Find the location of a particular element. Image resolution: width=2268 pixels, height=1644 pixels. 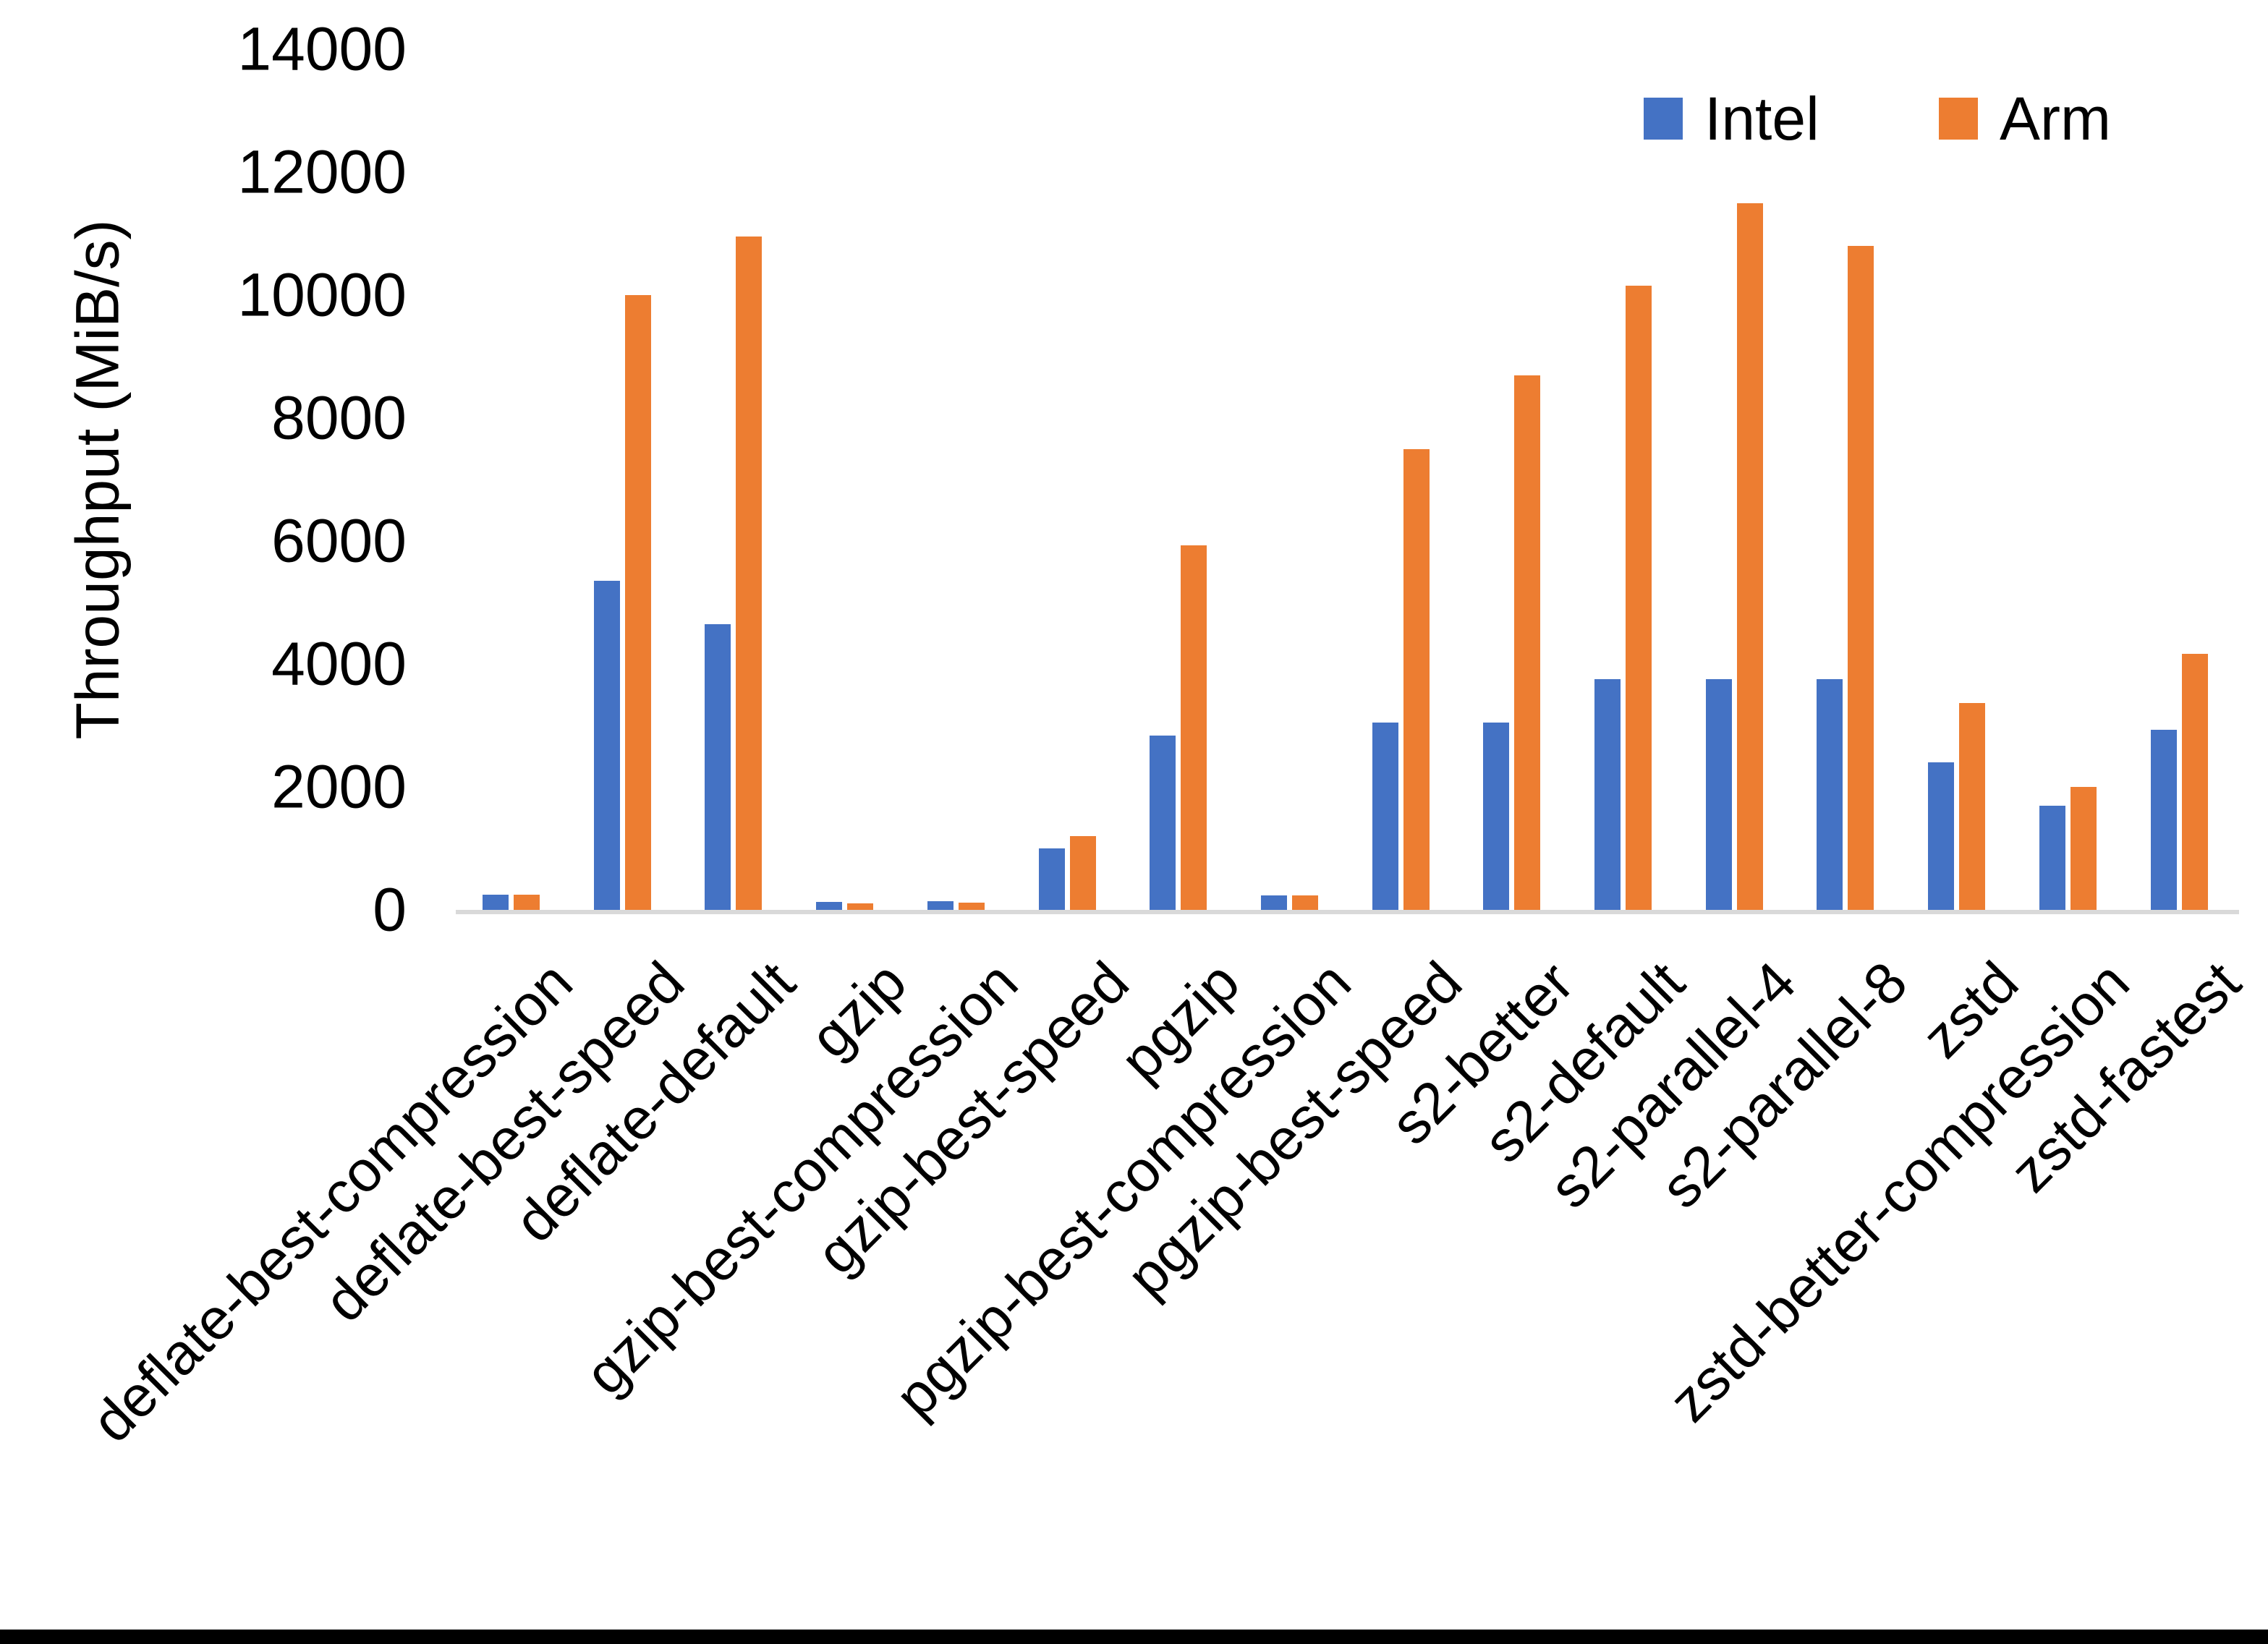

bar-arm-gzip-best-speed is located at coordinates (1082, 873).